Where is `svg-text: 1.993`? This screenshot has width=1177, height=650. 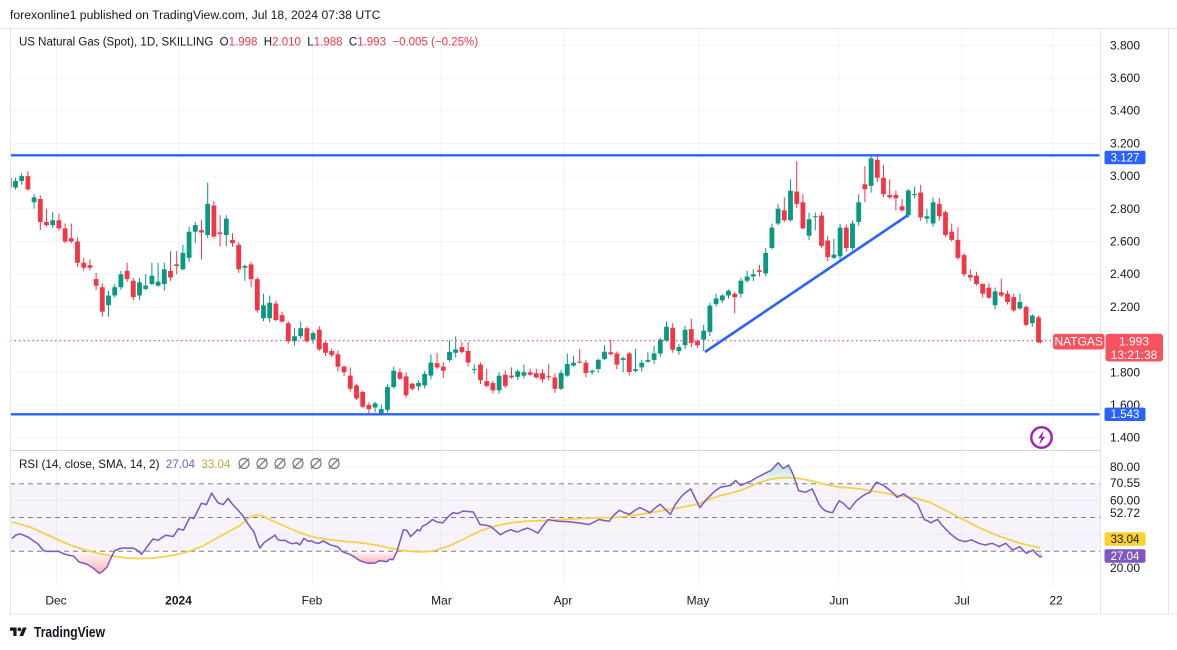
svg-text: 1.993 is located at coordinates (1134, 342).